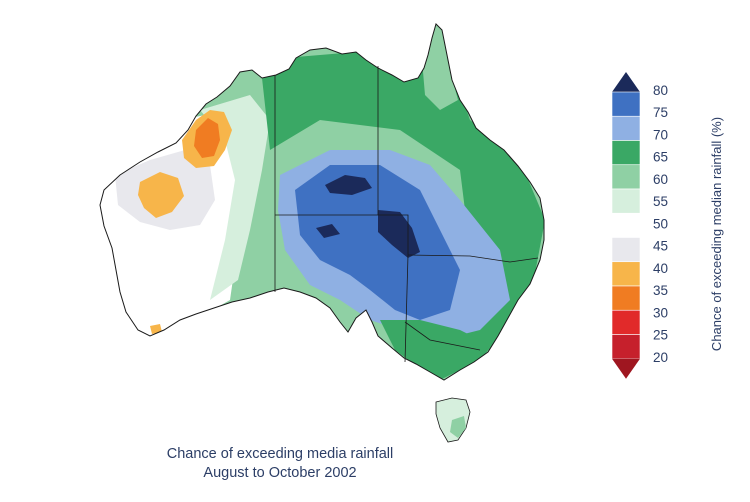 The width and height of the screenshot is (750, 502). I want to click on south-east-green-region, so click(435, 350).